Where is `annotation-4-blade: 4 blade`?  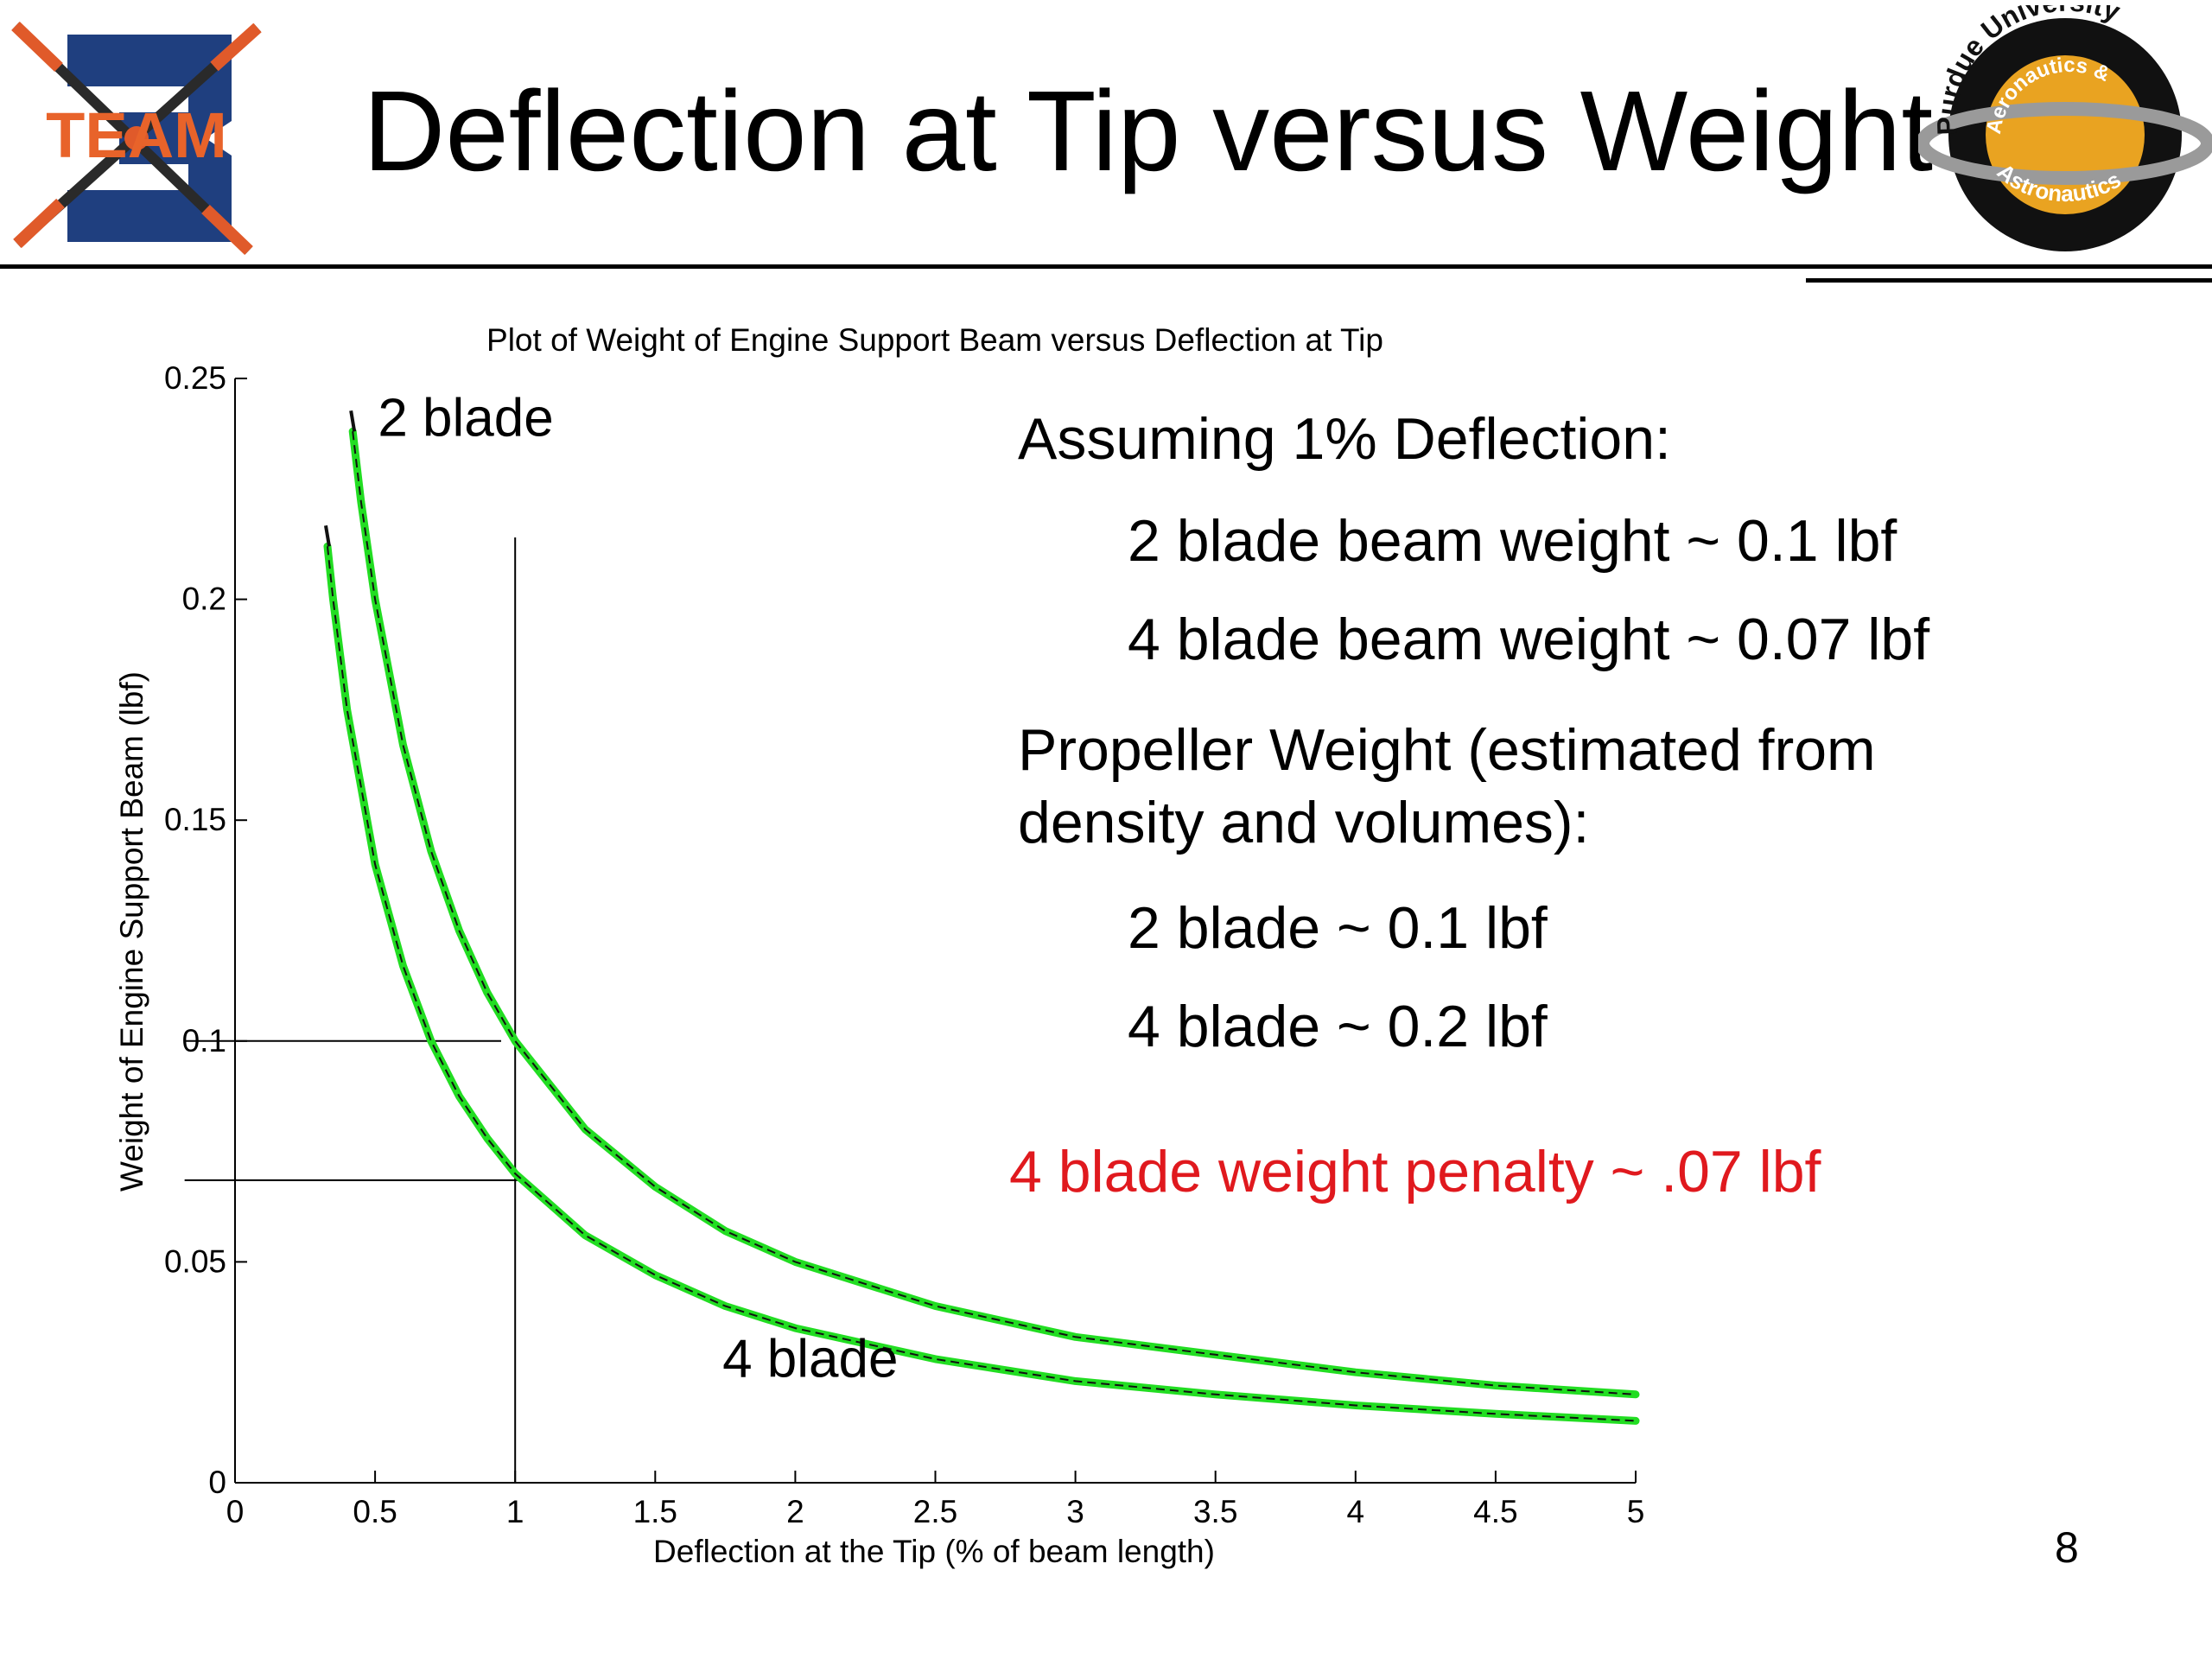
annotation-4-blade: 4 blade is located at coordinates (810, 1359).